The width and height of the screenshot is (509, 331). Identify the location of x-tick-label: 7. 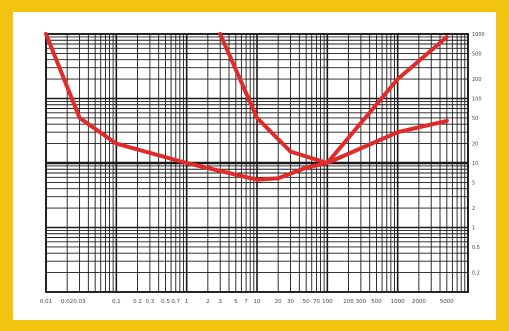
(246, 302).